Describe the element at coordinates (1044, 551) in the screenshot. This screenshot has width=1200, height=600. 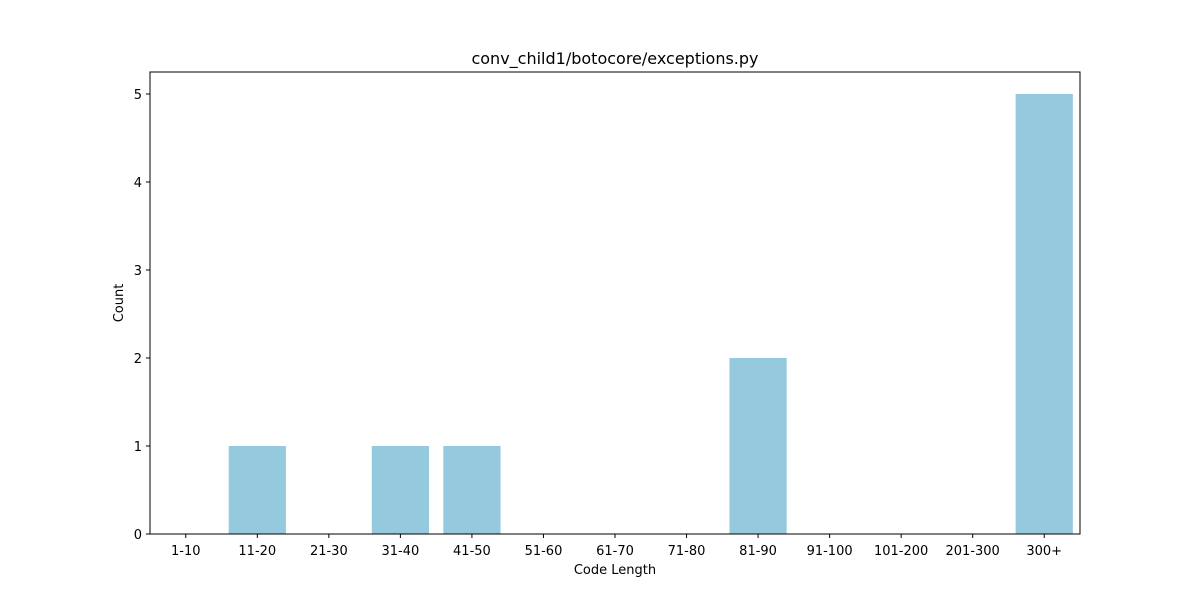
I see `x-tick-label: 300+` at that location.